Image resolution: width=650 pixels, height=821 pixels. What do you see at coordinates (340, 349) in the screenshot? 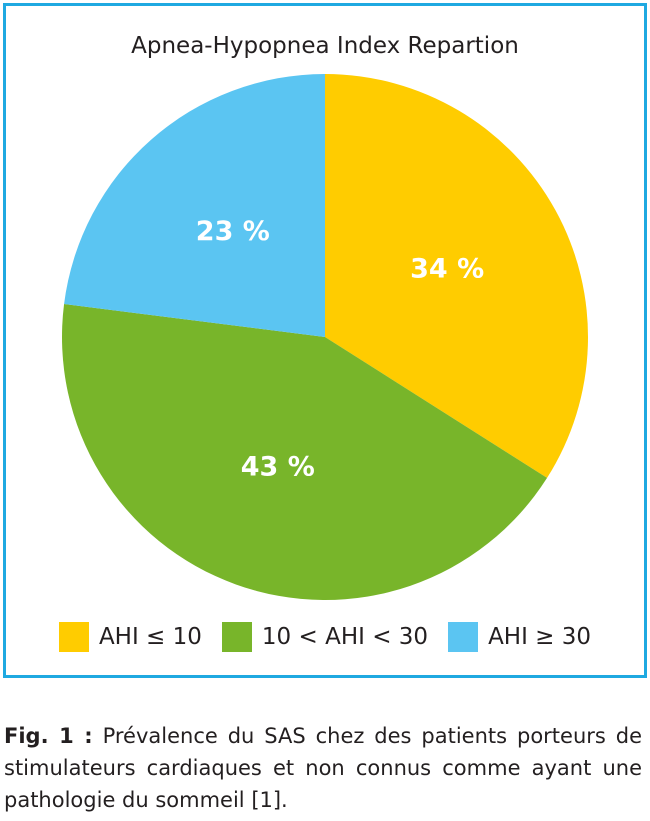
I see `pie-value-labels: 34 % 43 % 23 %` at bounding box center [340, 349].